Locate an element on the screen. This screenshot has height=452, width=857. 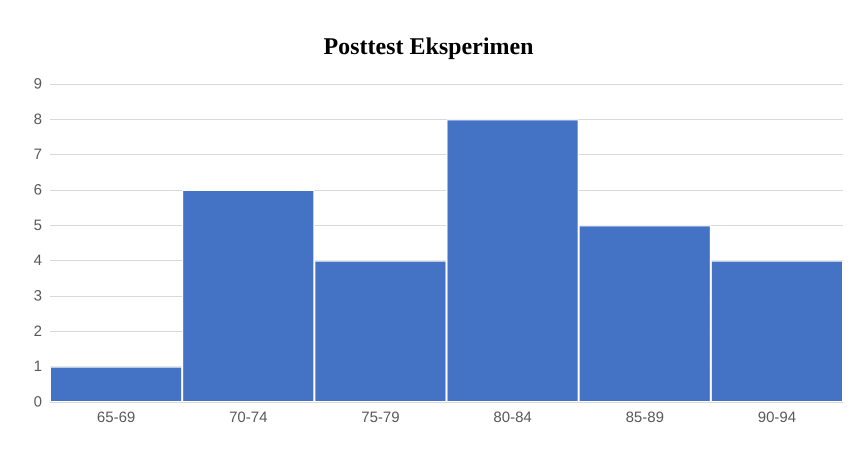
y-tick-label: 9 is located at coordinates (38, 84).